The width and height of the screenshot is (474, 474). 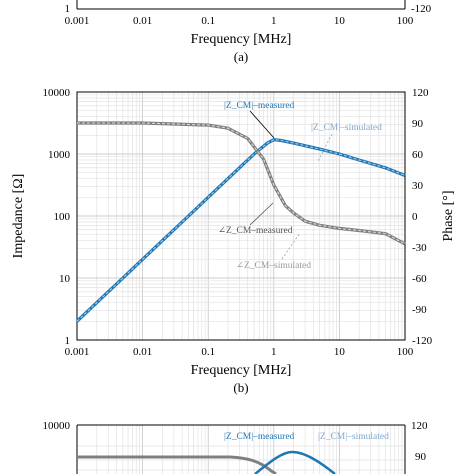 I want to click on y-tick-label: 1, so click(x=68, y=341).